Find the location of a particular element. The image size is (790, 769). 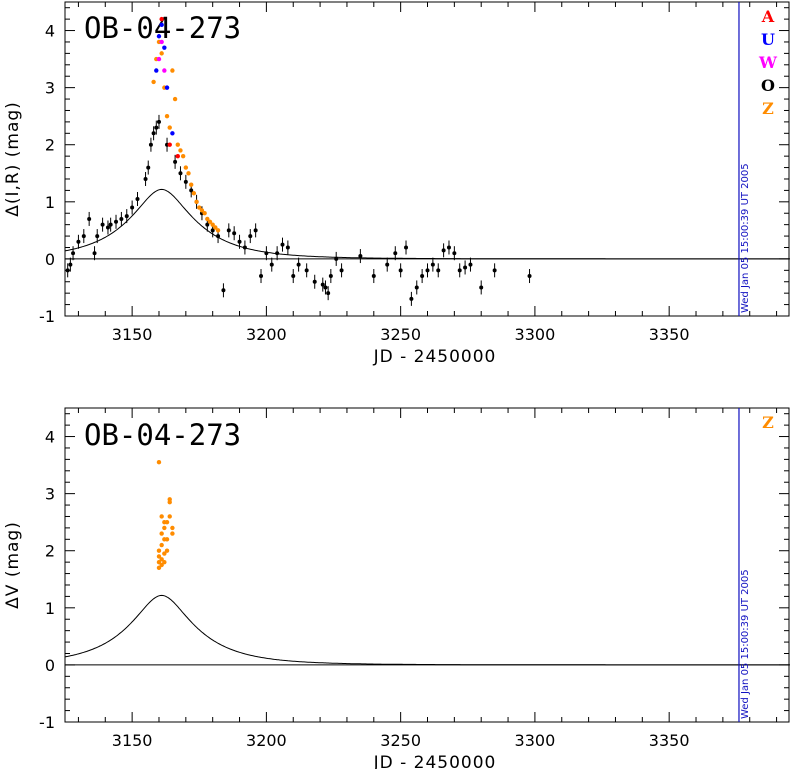

y-tick-label: 1 is located at coordinates (50, 608).